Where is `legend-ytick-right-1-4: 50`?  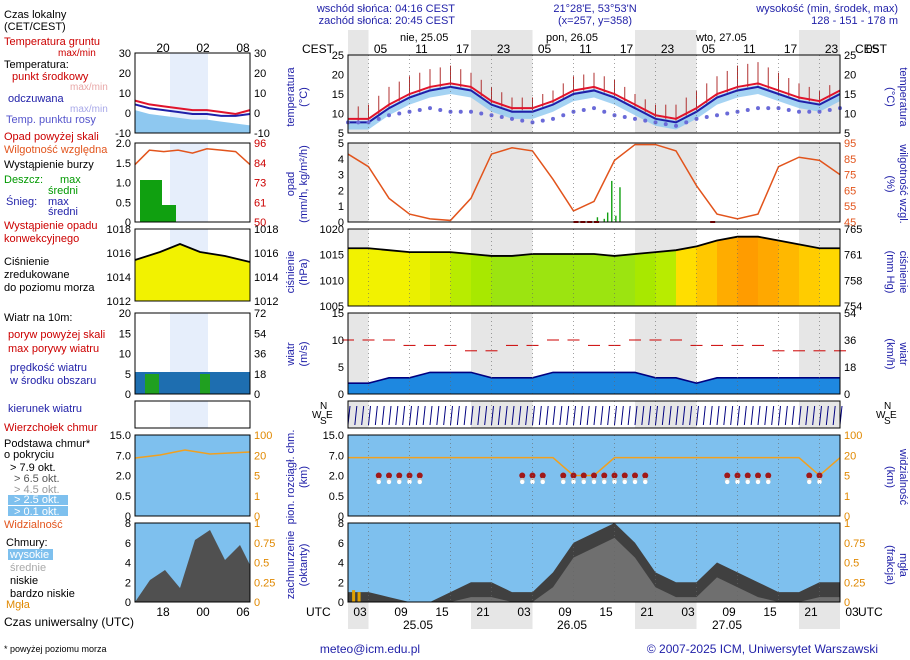
legend-ytick-right-1-4: 50 is located at coordinates (260, 223).